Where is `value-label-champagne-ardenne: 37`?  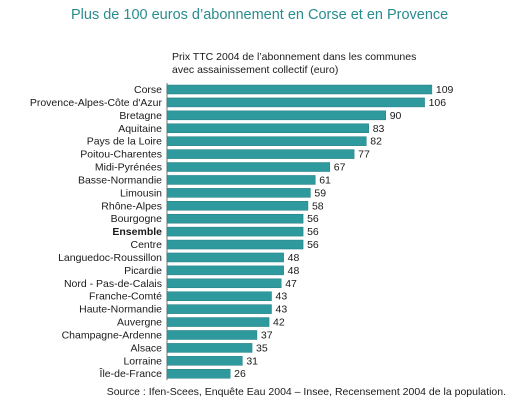
value-label-champagne-ardenne: 37 is located at coordinates (267, 335).